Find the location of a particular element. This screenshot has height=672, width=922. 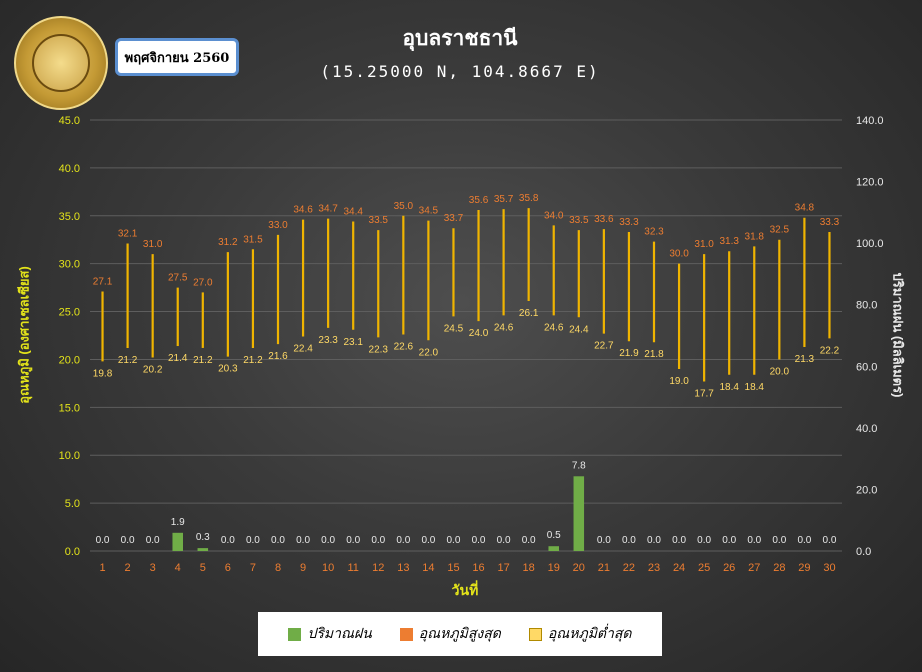

y2-tick-label: 80.0 is located at coordinates (866, 306).